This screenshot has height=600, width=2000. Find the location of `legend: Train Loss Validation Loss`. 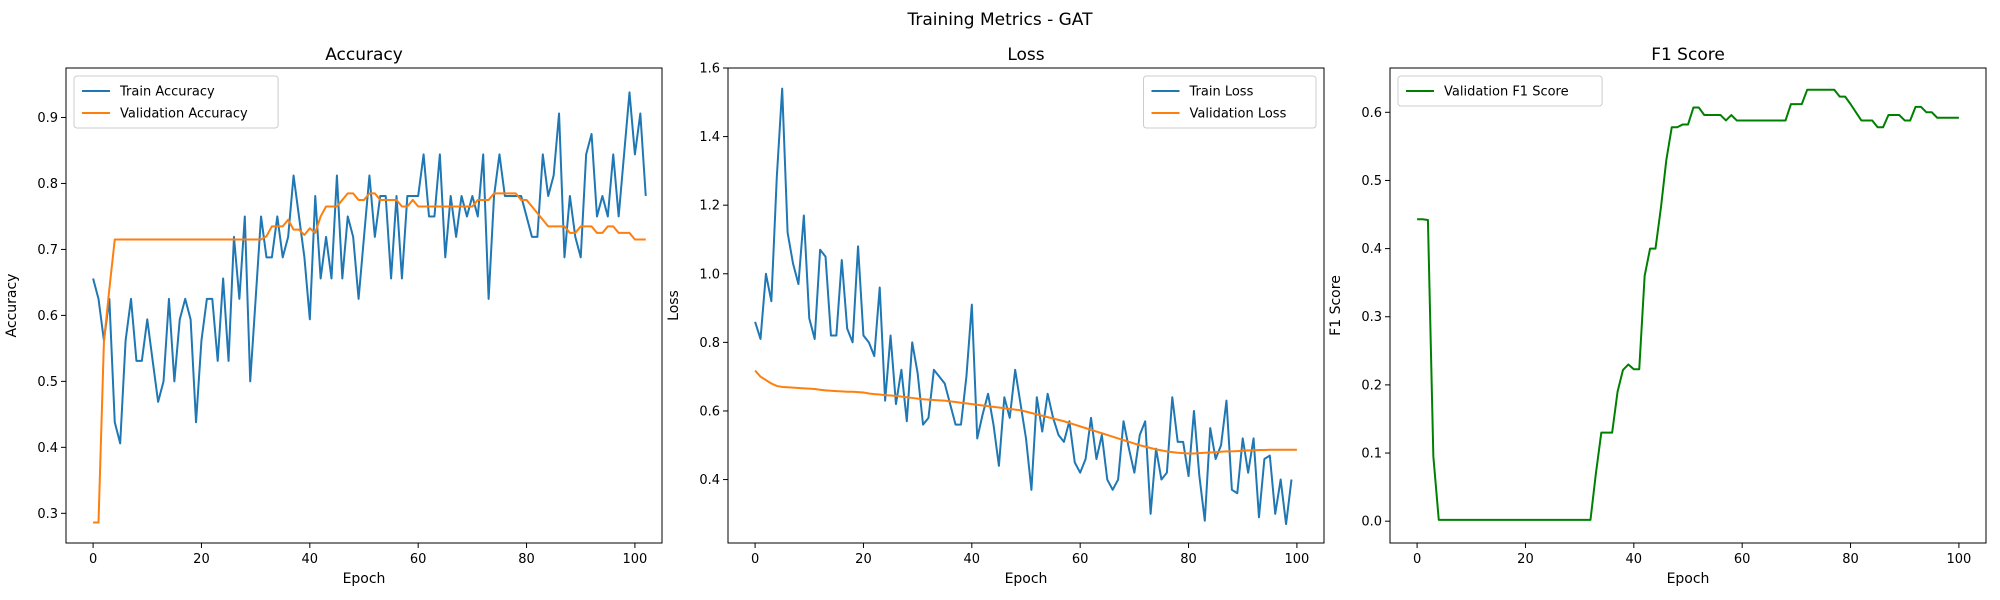

legend: Train Loss Validation Loss is located at coordinates (1230, 102).